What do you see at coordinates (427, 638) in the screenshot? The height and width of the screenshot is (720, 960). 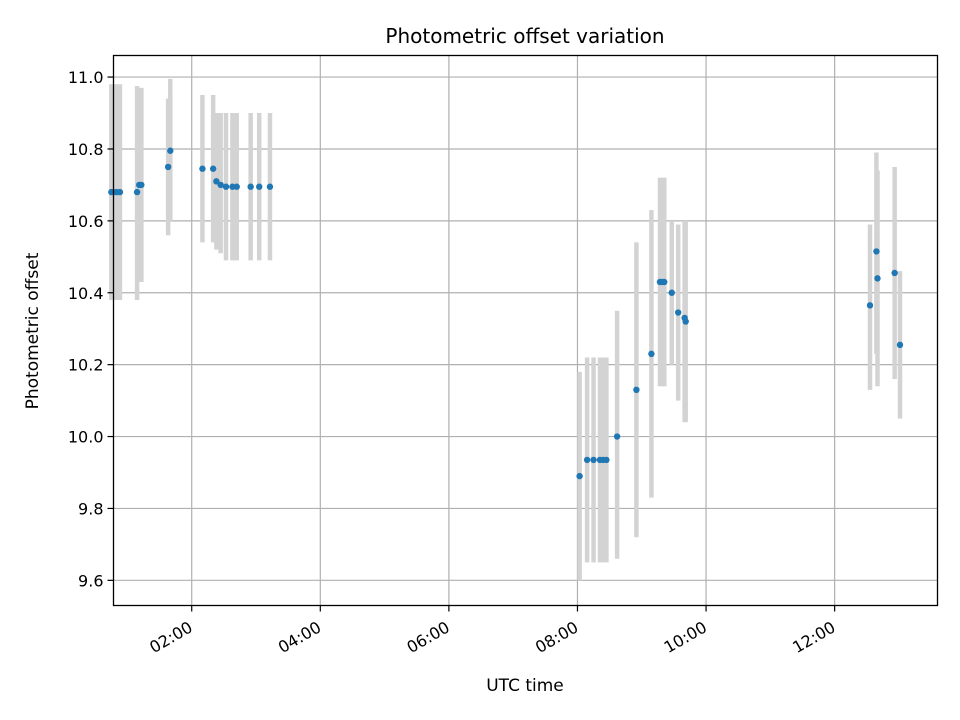 I see `x-tick-label: 06:00` at bounding box center [427, 638].